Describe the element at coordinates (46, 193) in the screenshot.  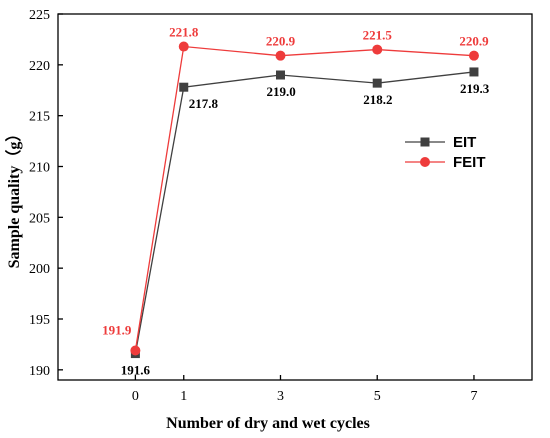
I see `y-axis-ticks: 190 195 200 205 210 215 220 225` at that location.